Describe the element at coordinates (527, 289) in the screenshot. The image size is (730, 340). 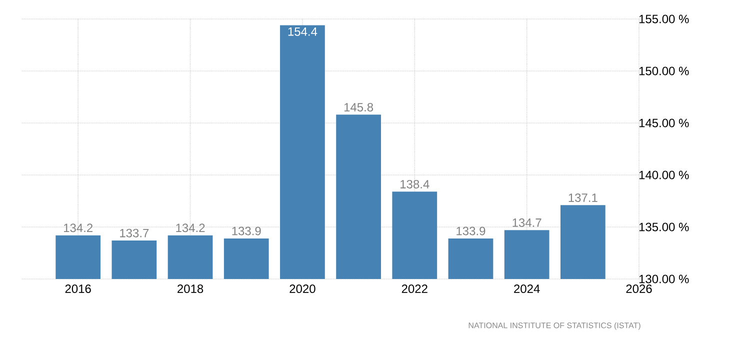
I see `x-tick-label: 2024` at that location.